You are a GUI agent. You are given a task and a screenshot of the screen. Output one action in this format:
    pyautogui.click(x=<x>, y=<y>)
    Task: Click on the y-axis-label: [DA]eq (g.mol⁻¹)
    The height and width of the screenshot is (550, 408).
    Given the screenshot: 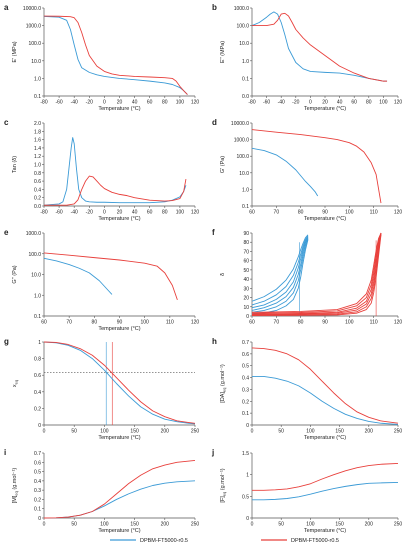 What is the action you would take?
    pyautogui.click(x=223, y=383)
    